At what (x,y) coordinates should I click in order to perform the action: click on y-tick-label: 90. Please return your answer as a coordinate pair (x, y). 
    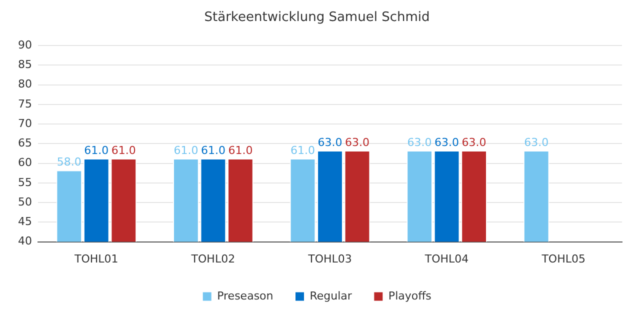
    Looking at the image, I should click on (25, 45).